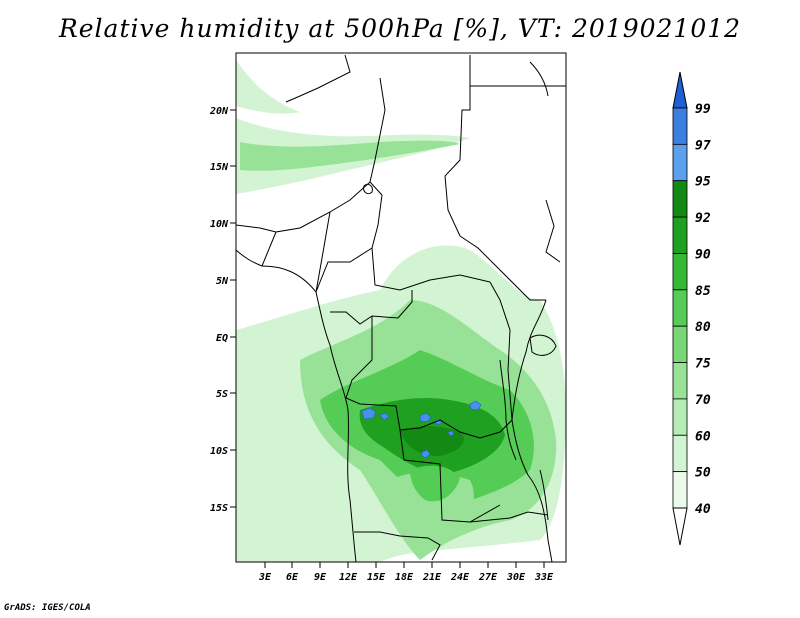 The width and height of the screenshot is (800, 618). Describe the element at coordinates (368, 189) in the screenshot. I see `lake-chad` at that location.